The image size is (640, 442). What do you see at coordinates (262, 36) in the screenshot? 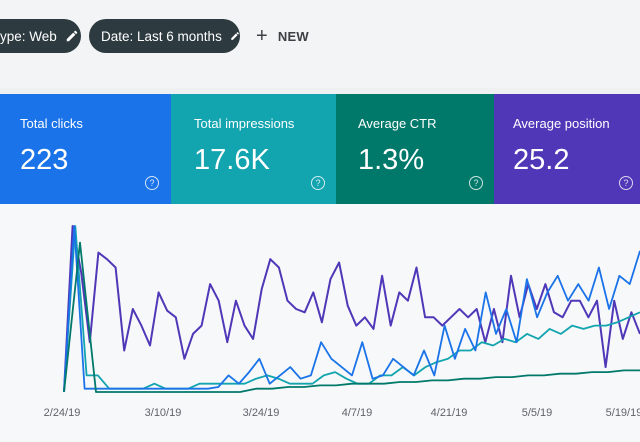
I see `plus-icon: +` at bounding box center [262, 36].